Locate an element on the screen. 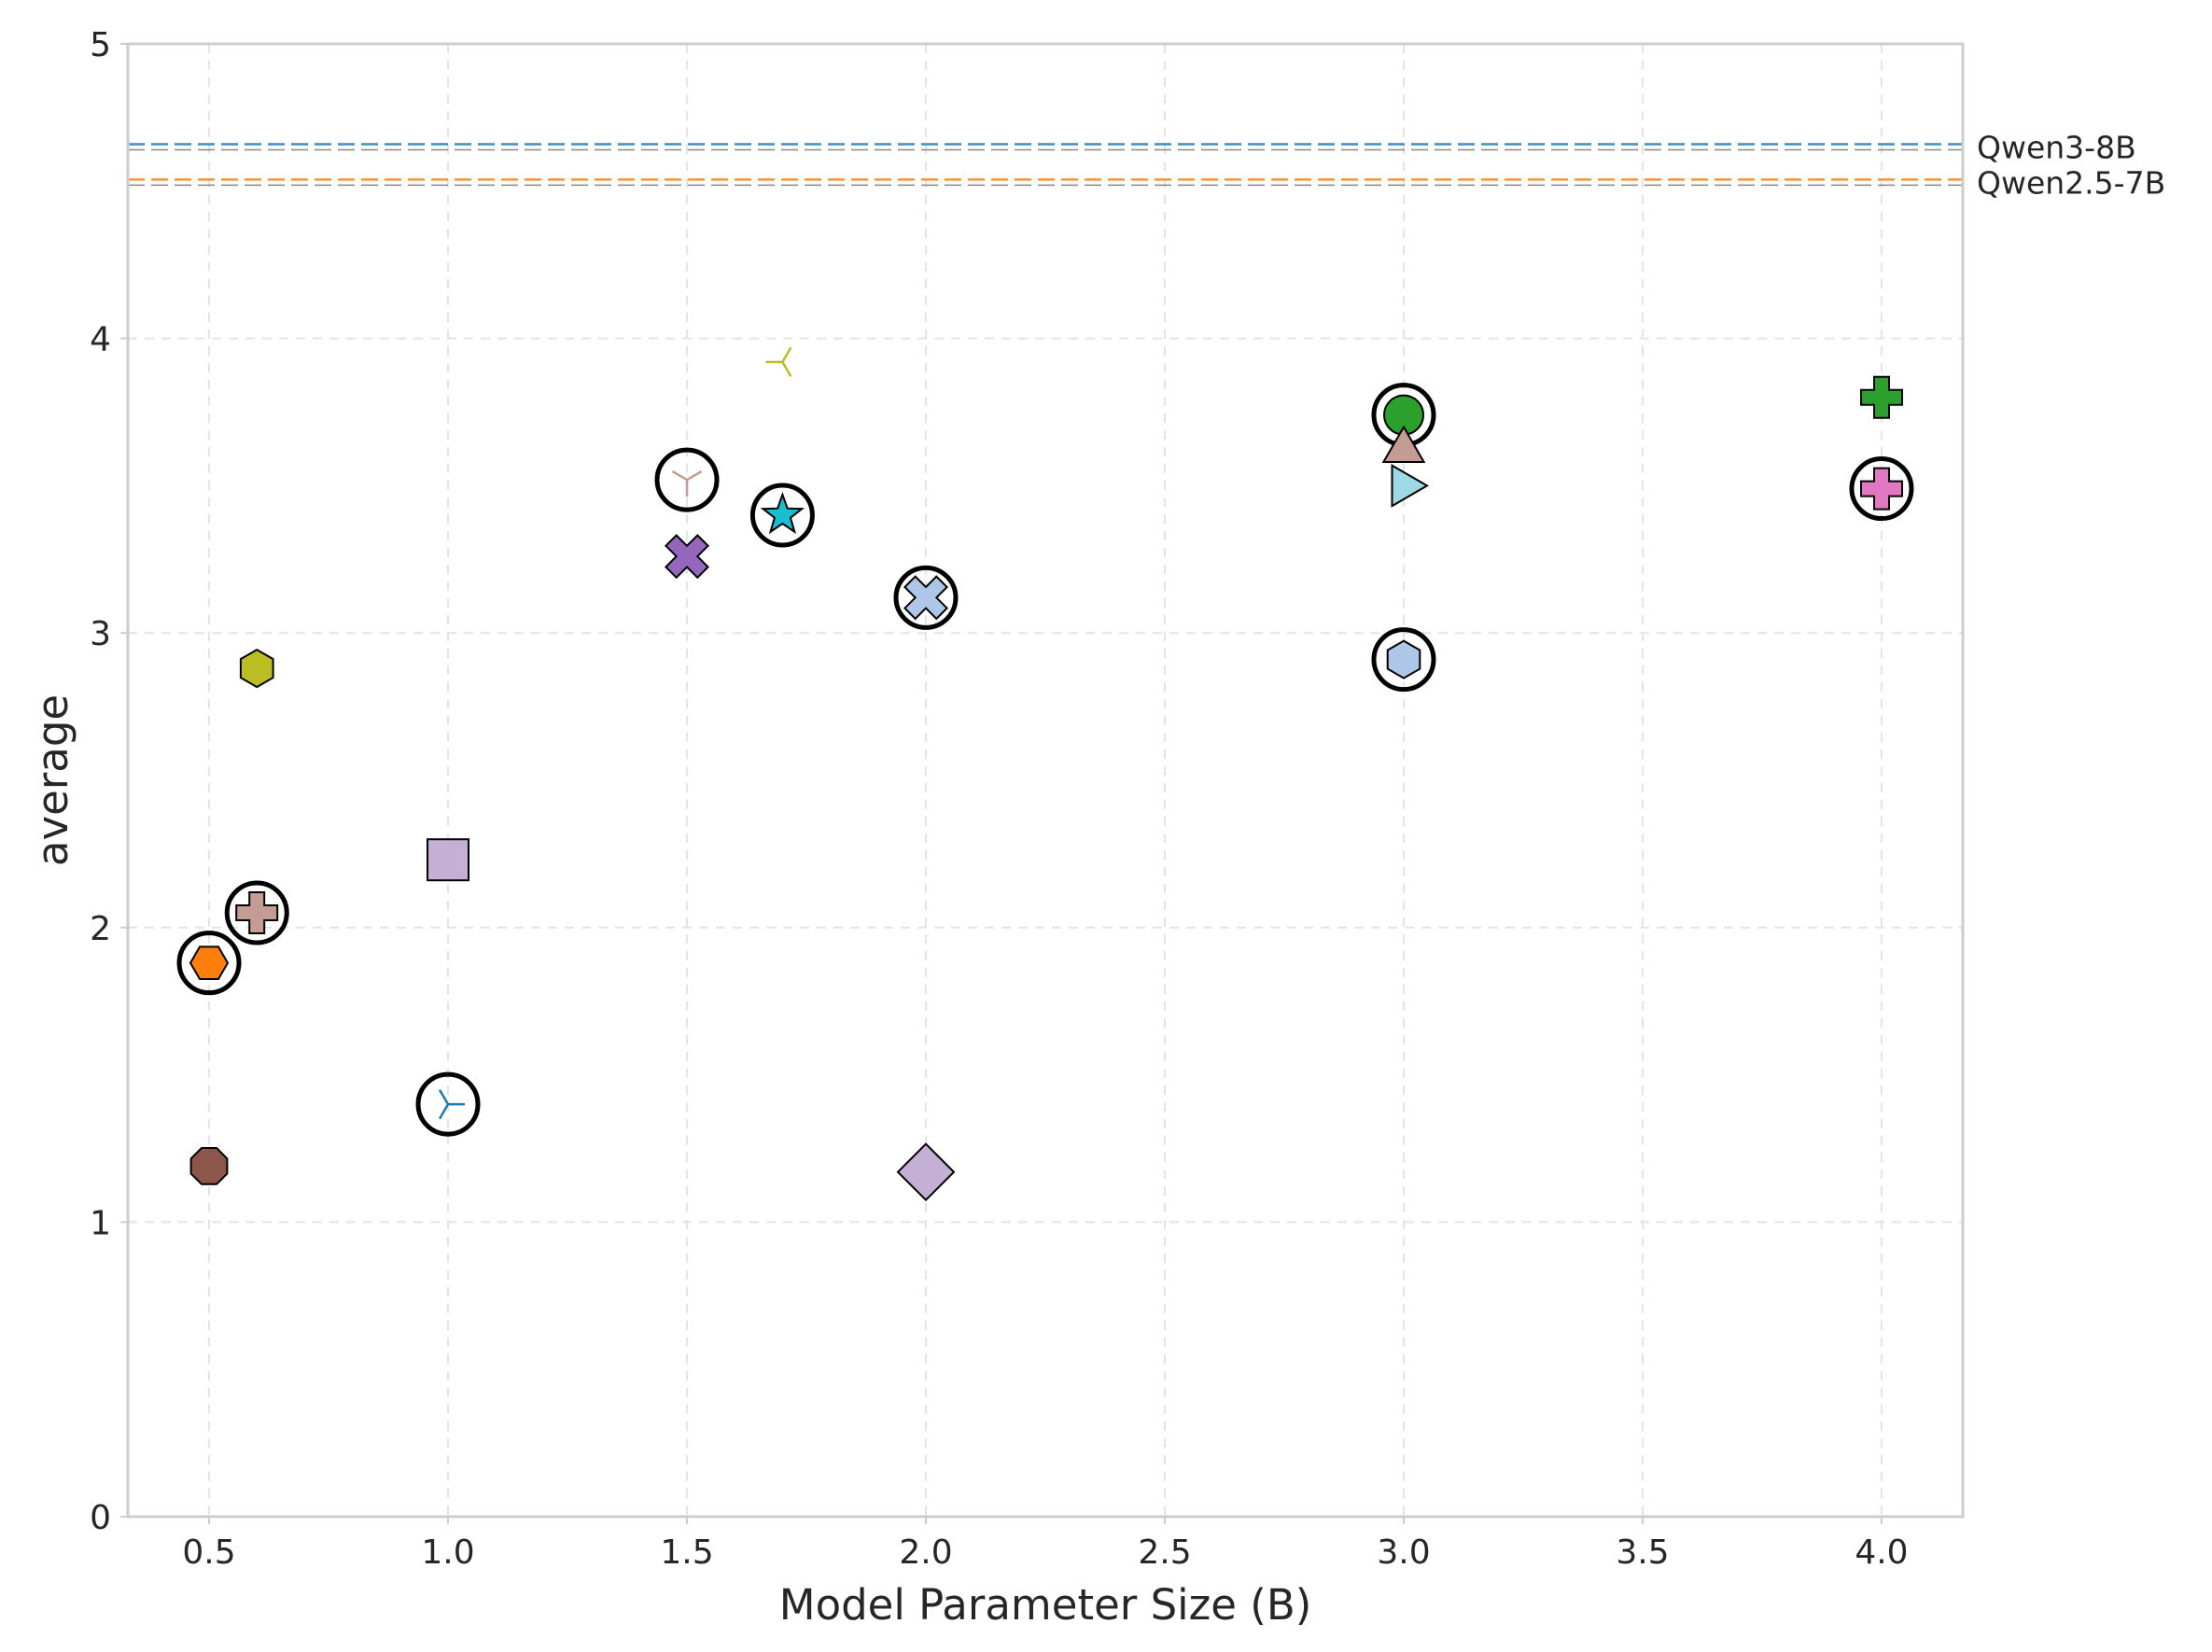  x-tick-label: 3.5 is located at coordinates (1642, 1552).